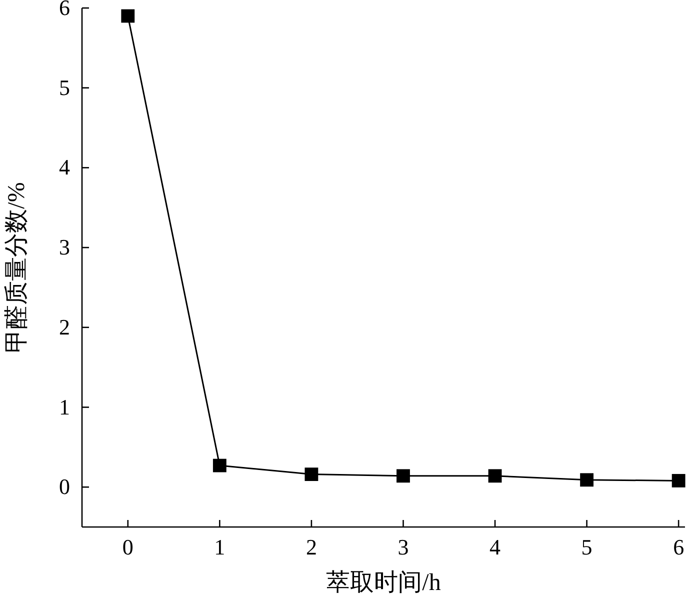  I want to click on x-tick-label: 1, so click(220, 547).